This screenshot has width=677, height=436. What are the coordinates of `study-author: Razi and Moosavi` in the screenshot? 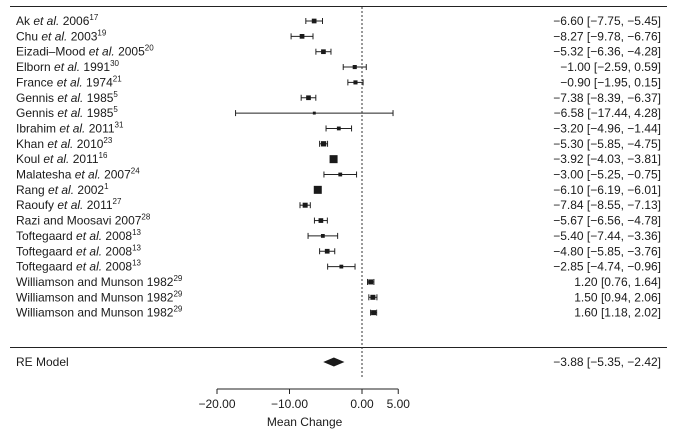 It's located at (65, 221).